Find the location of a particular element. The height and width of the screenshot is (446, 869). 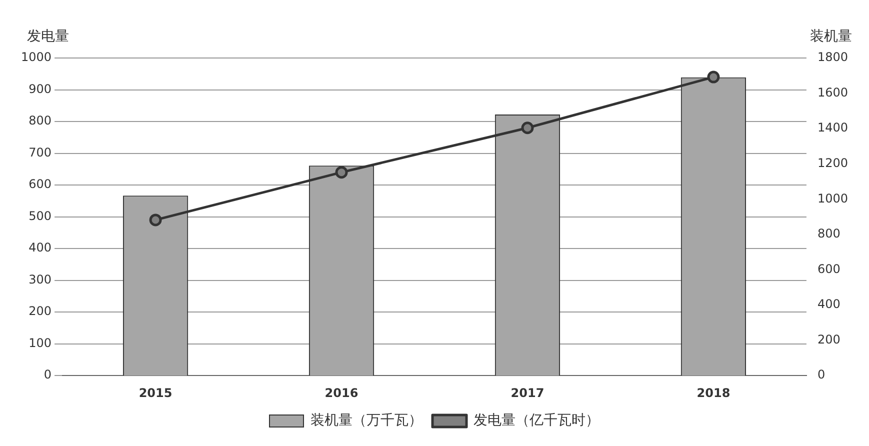

y-tick-label: 100 is located at coordinates (40, 343).